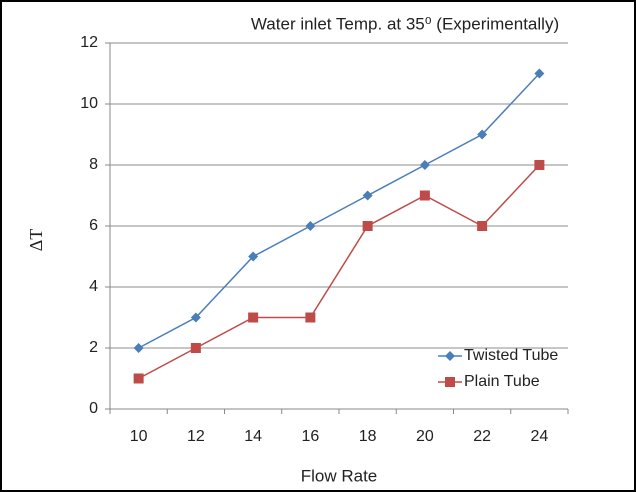  Describe the element at coordinates (368, 436) in the screenshot. I see `x-tick-label: 18` at that location.